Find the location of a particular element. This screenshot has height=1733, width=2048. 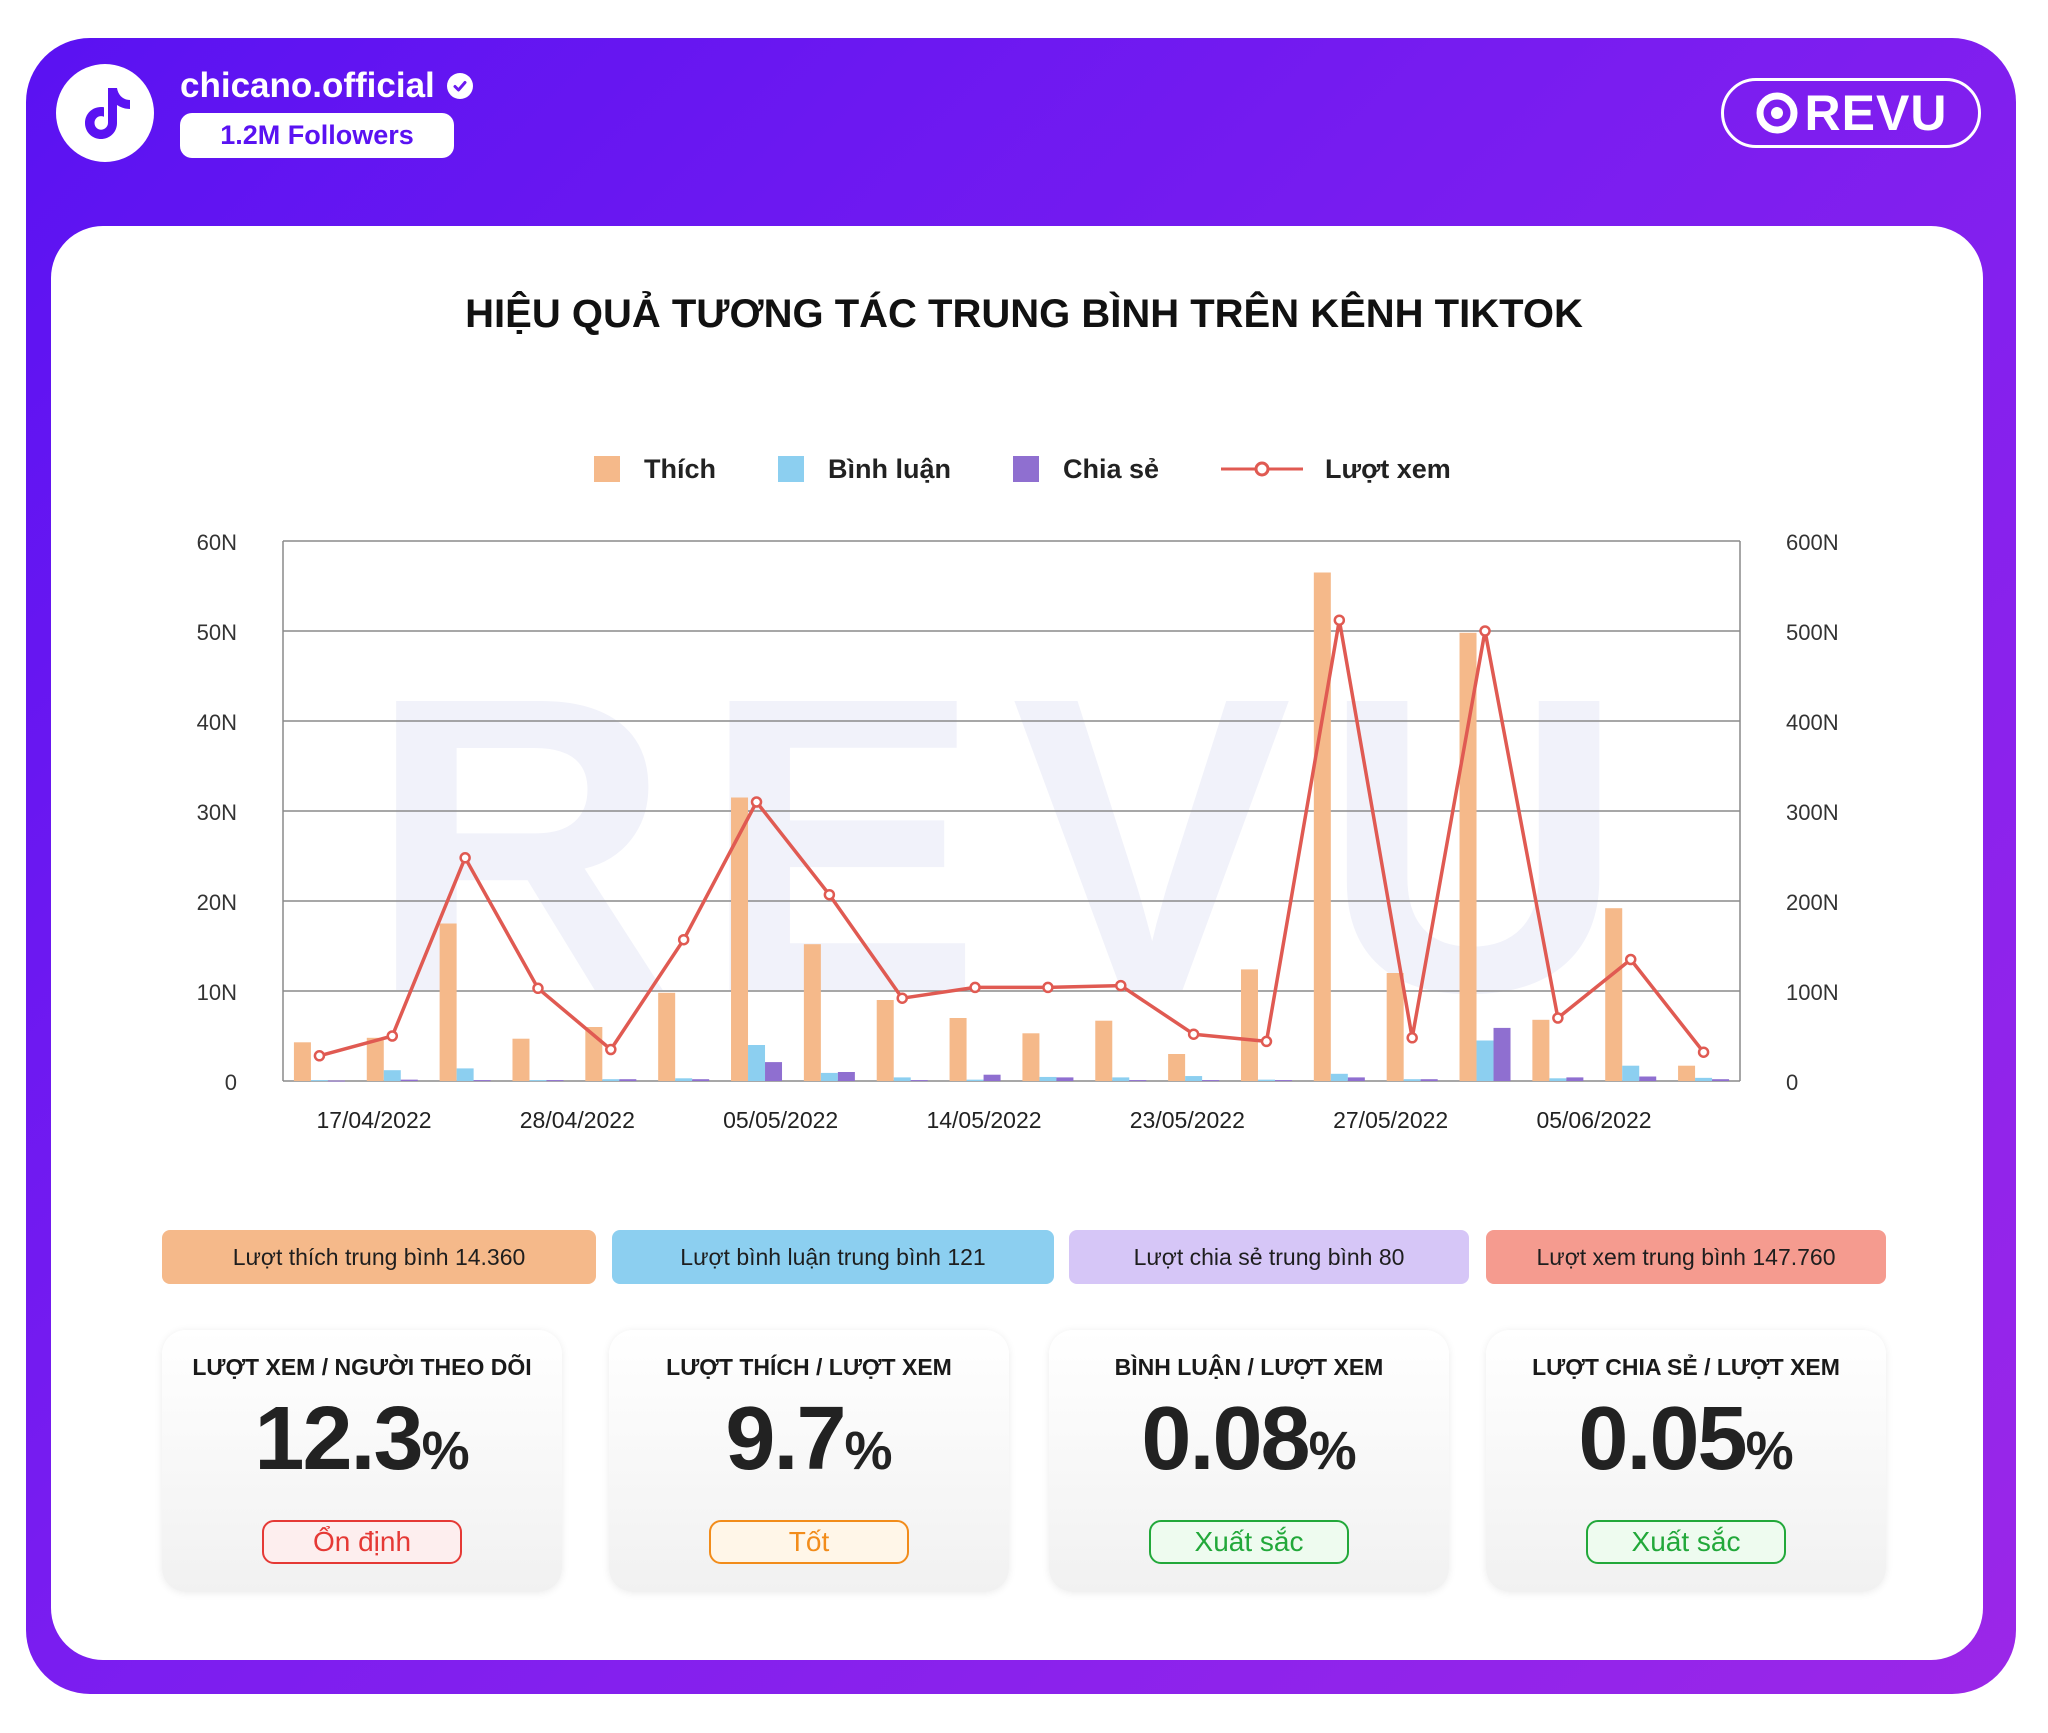

legend-swatch-likes is located at coordinates (607, 469).